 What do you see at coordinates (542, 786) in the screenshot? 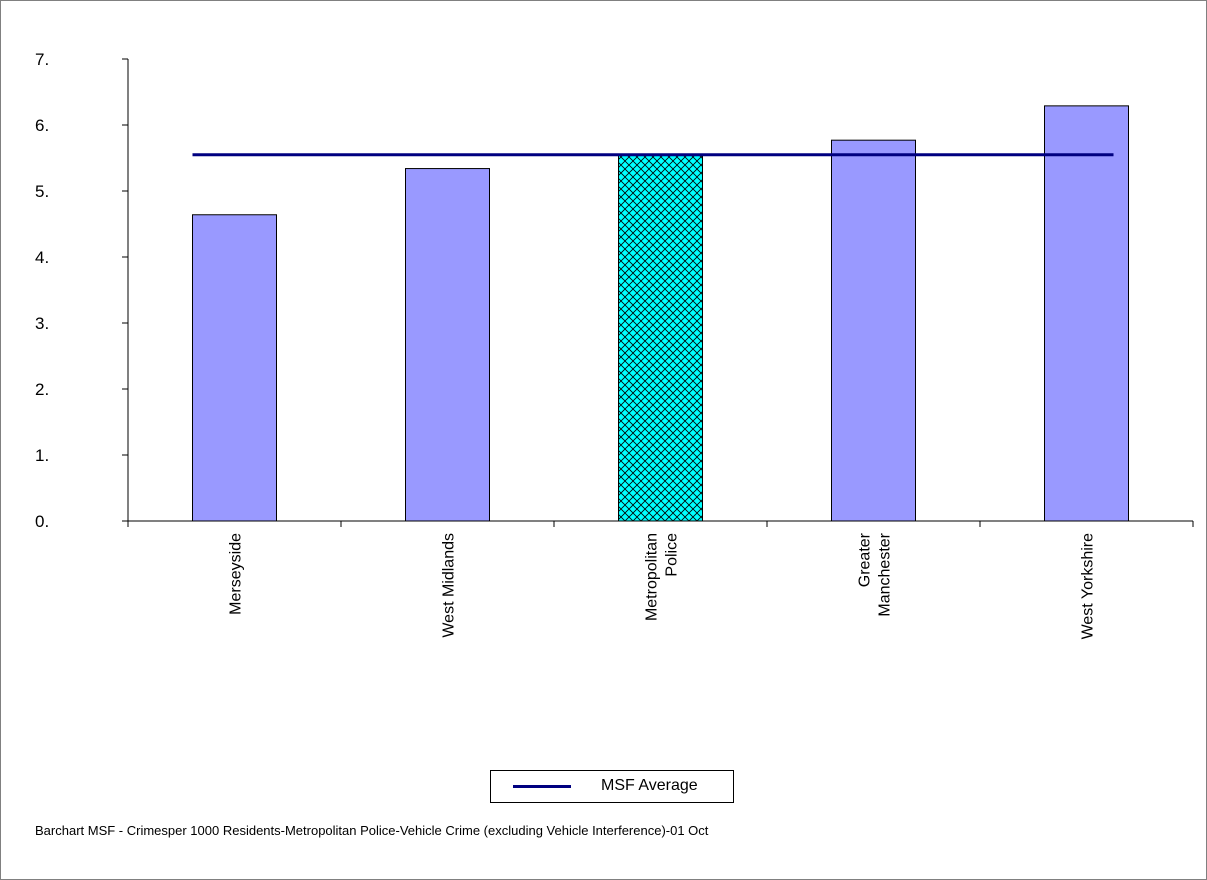
I see `legend-average-line-swatch` at bounding box center [542, 786].